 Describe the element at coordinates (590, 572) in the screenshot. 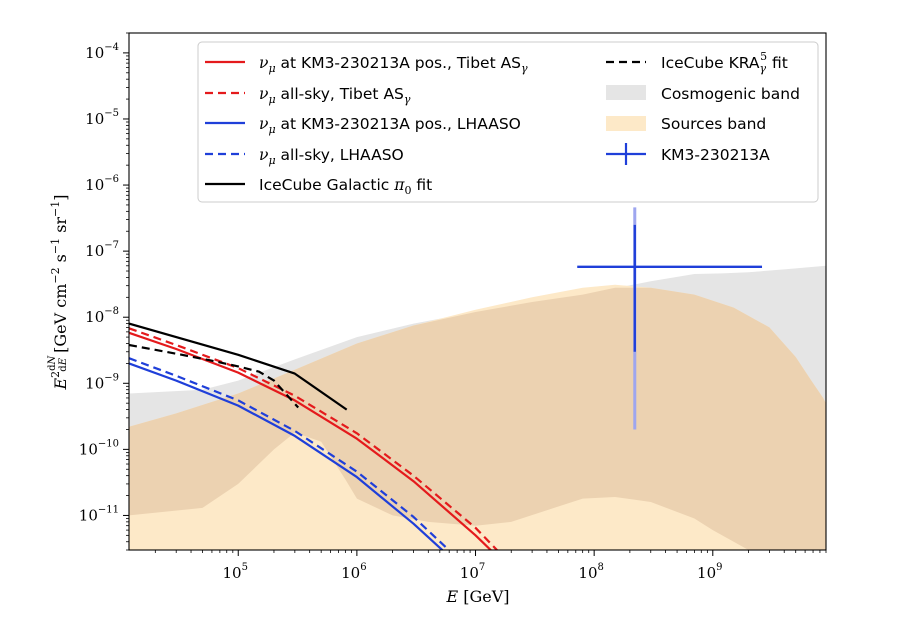

I see `x-tick-label: 10⁸` at that location.